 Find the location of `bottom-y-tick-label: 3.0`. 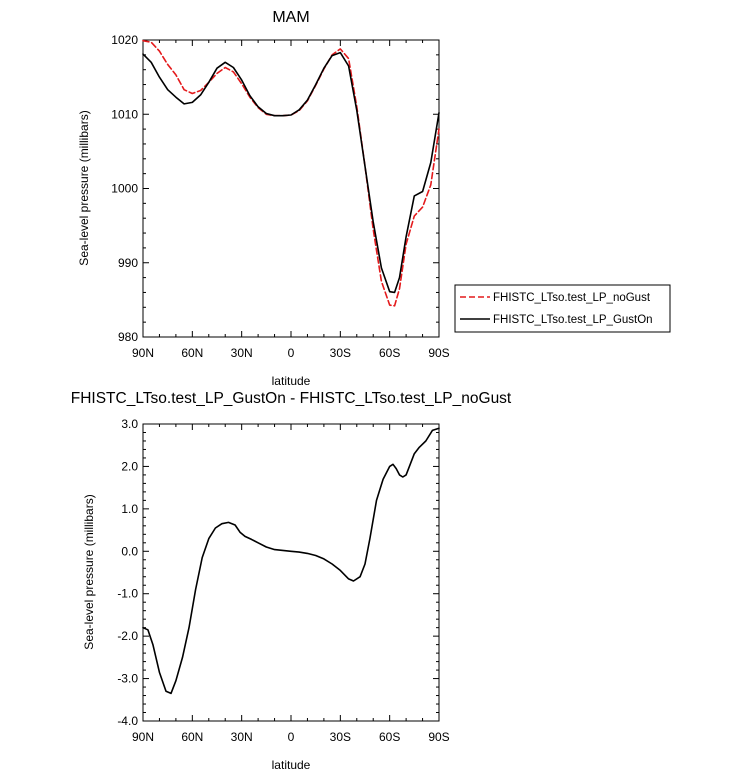

bottom-y-tick-label: 3.0 is located at coordinates (129, 424).